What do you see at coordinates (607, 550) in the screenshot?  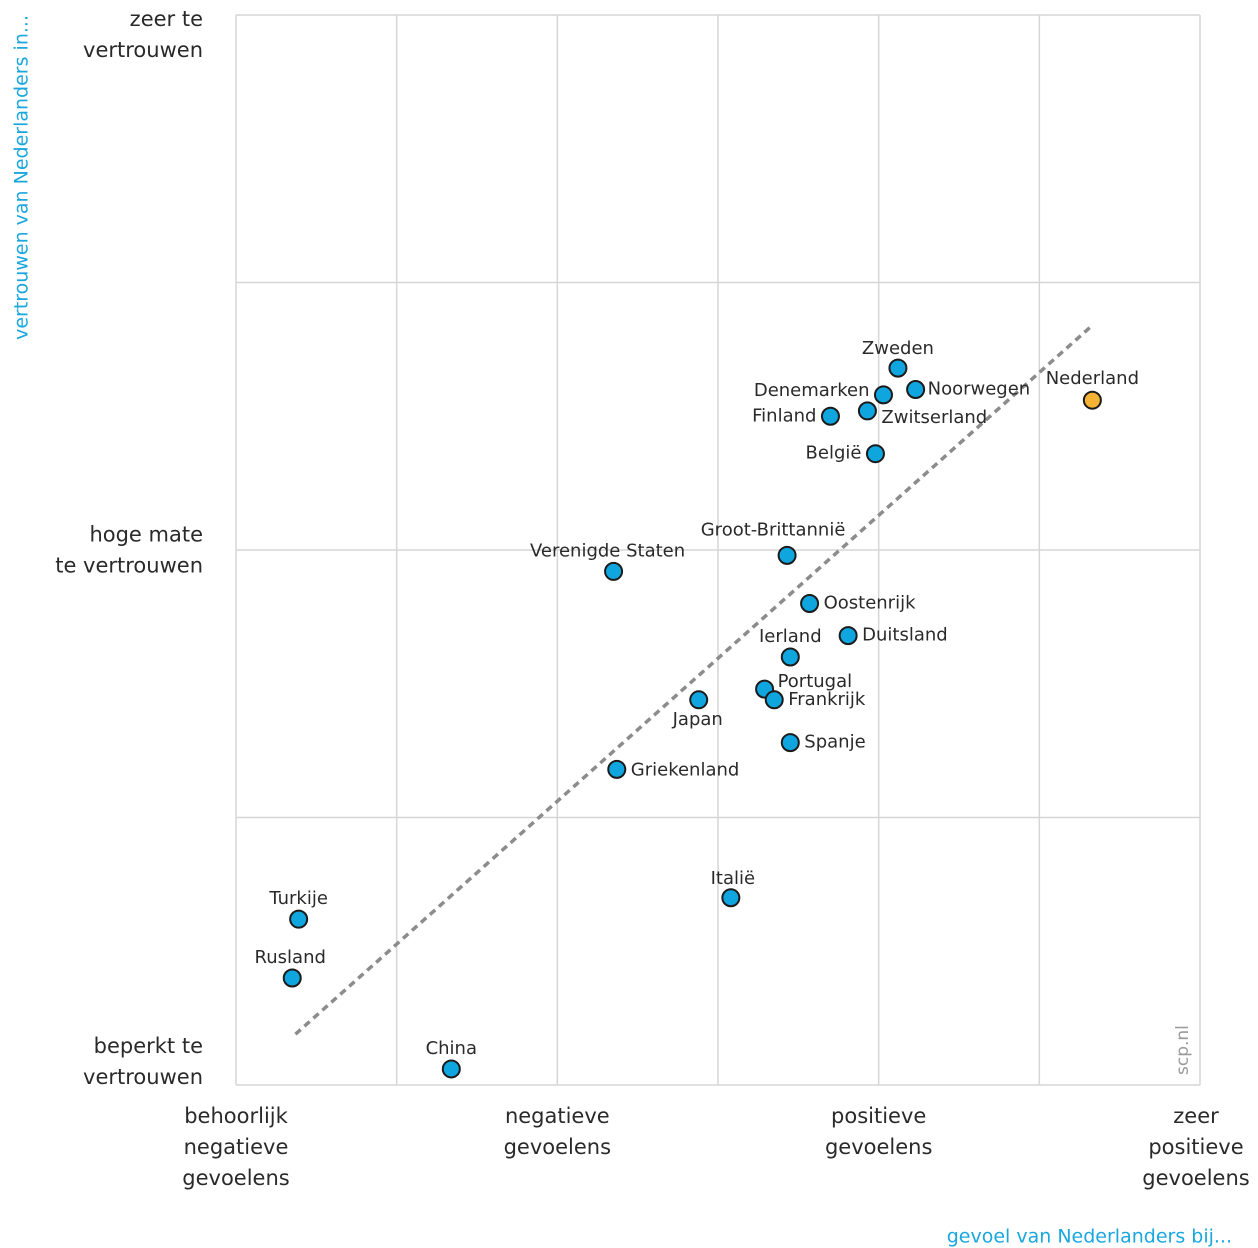 I see `point-label: Verenigde Staten` at bounding box center [607, 550].